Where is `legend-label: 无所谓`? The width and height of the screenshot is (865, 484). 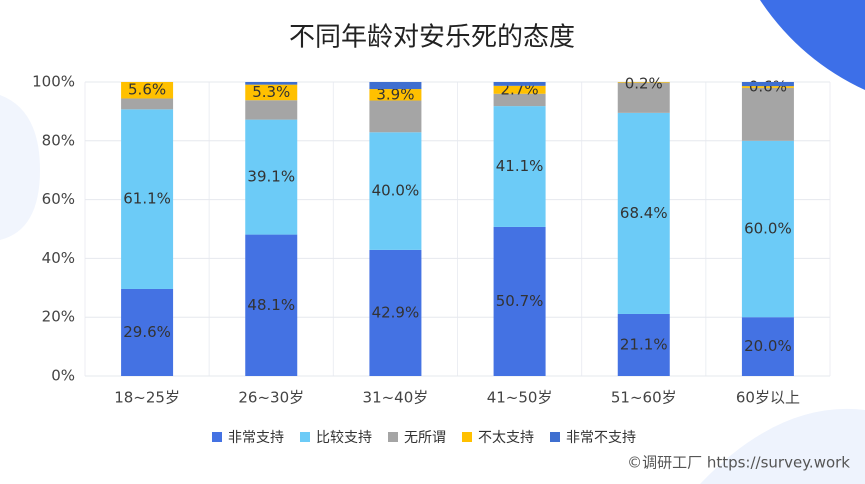 legend-label: 无所谓 is located at coordinates (425, 438).